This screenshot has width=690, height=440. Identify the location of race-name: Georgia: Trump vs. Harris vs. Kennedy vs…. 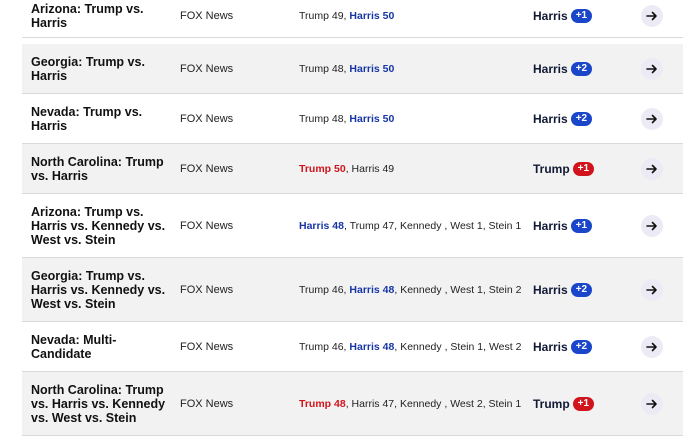
(98, 289).